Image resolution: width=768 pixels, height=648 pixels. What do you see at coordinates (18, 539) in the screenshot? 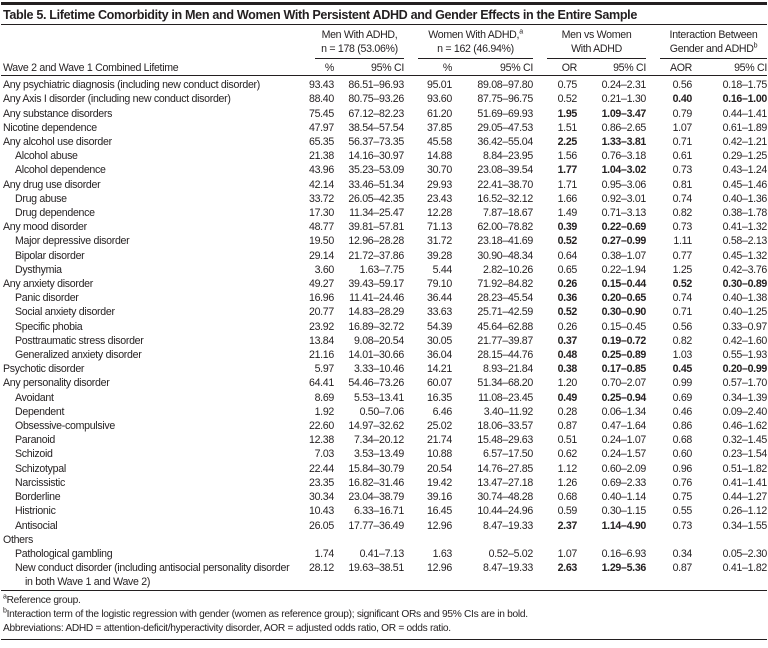
I see `row-label-text: Others` at bounding box center [18, 539].